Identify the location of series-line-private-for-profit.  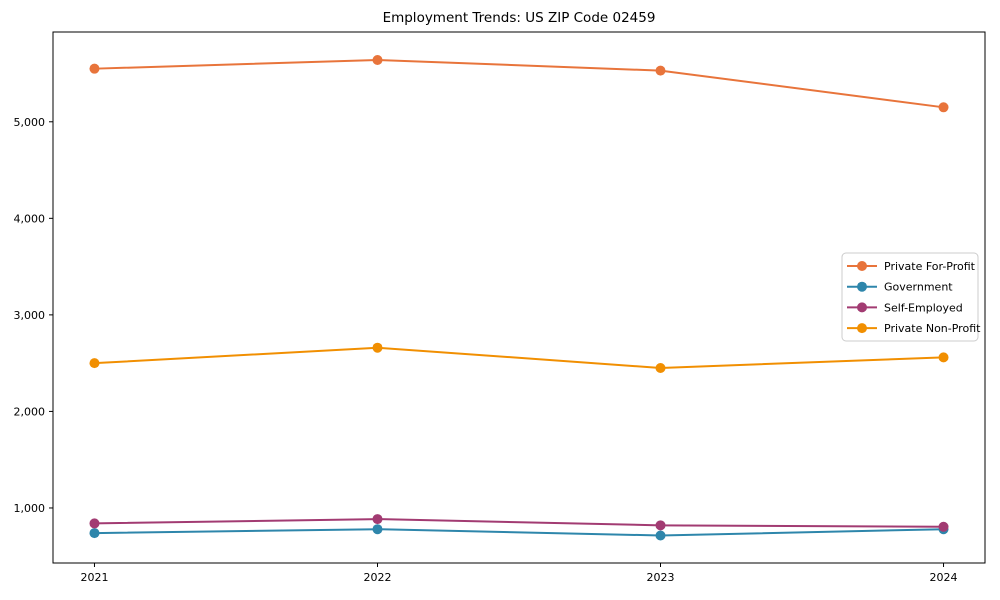
(519, 83).